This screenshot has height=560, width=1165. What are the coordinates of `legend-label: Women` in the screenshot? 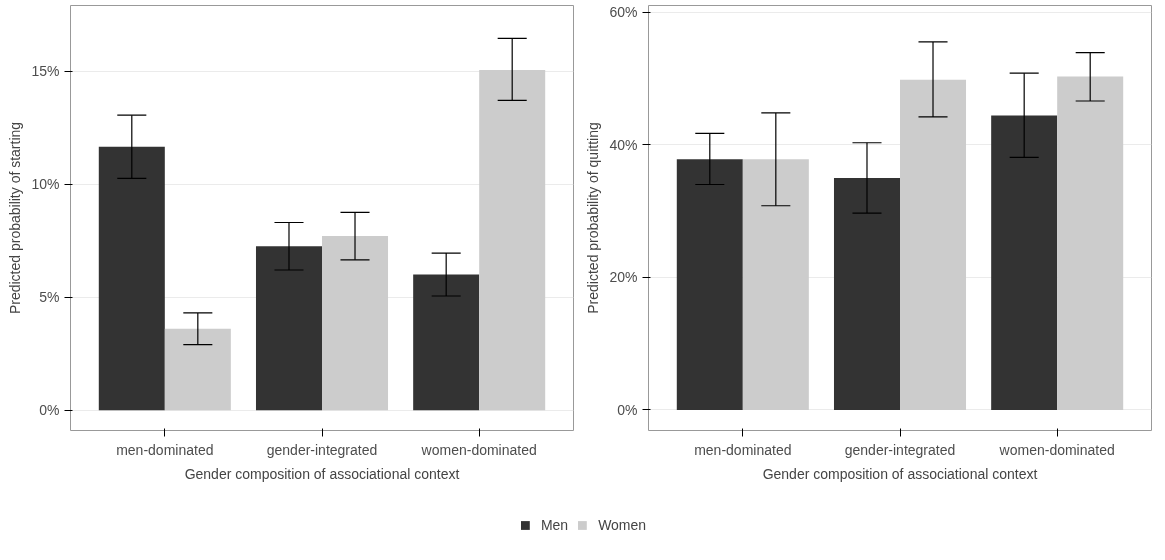 It's located at (622, 525).